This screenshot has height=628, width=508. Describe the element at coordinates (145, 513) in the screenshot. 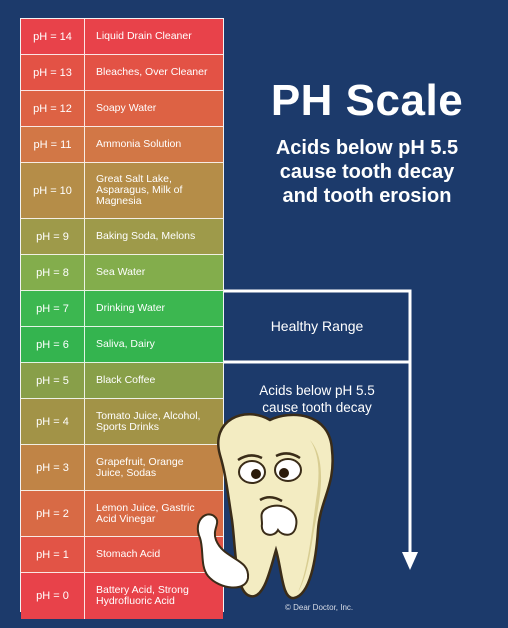

I see `substance-label: Lemon Juice, Gastric Acid Vinegar` at that location.